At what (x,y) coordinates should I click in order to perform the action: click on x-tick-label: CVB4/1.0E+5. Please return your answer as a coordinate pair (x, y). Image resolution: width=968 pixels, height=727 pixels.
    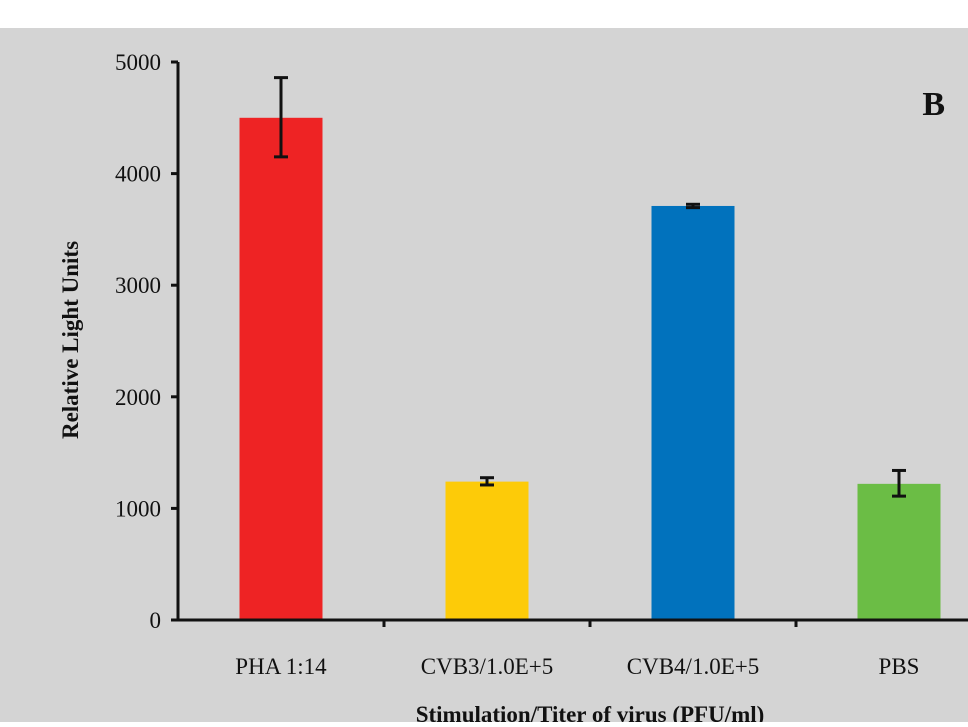
    Looking at the image, I should click on (693, 666).